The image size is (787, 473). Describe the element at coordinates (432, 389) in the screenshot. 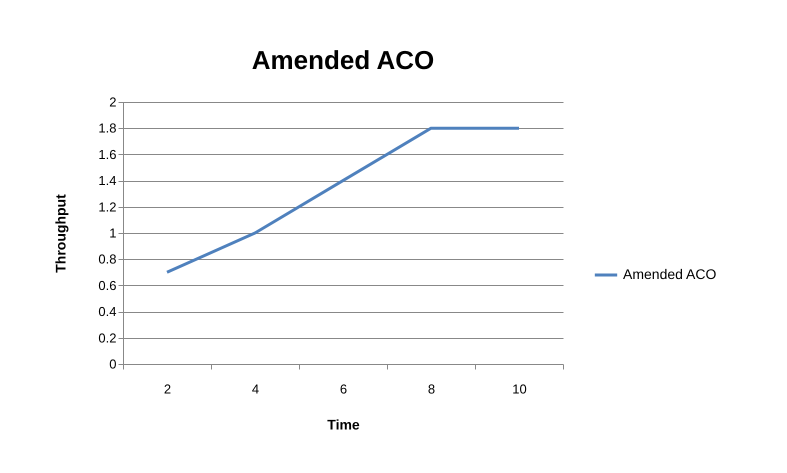

I see `x-tick-label: 8` at that location.